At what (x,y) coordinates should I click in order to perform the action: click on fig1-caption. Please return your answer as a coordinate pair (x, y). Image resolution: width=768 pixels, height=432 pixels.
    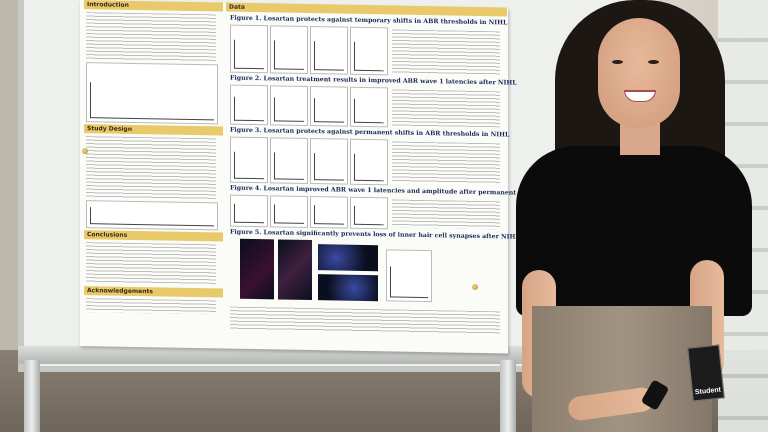
    Looking at the image, I should click on (446, 52).